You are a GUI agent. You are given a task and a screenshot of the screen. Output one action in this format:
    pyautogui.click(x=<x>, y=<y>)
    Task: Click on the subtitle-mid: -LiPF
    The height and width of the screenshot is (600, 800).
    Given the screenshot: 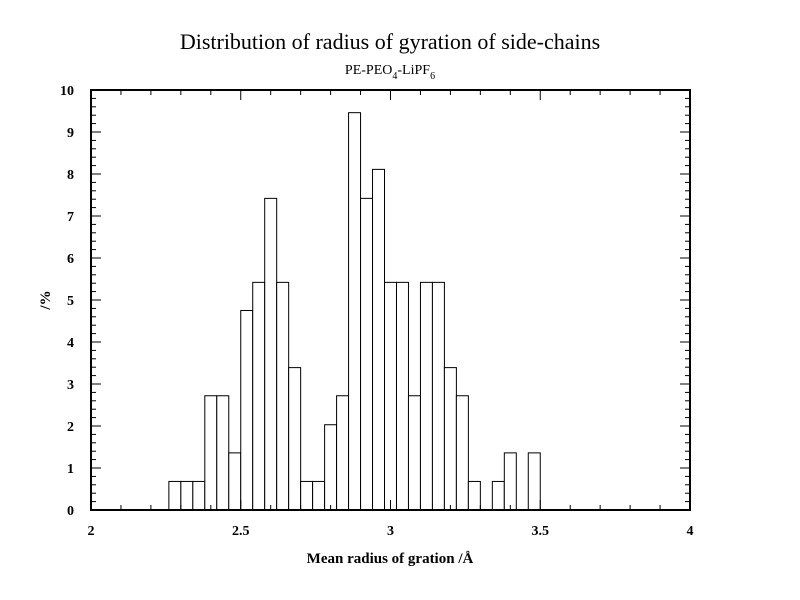 What is the action you would take?
    pyautogui.click(x=413, y=70)
    